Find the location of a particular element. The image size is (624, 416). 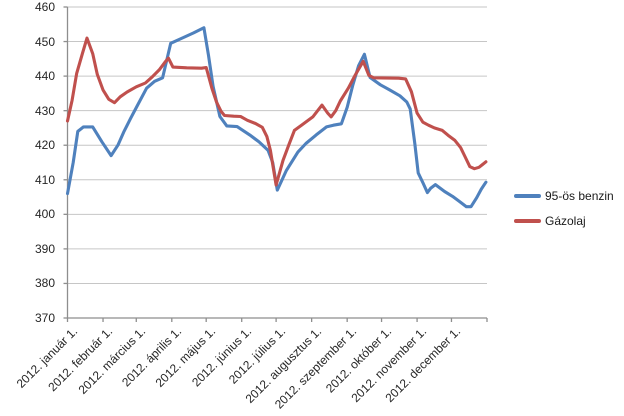

y-tick-label: 370 is located at coordinates (44, 318).